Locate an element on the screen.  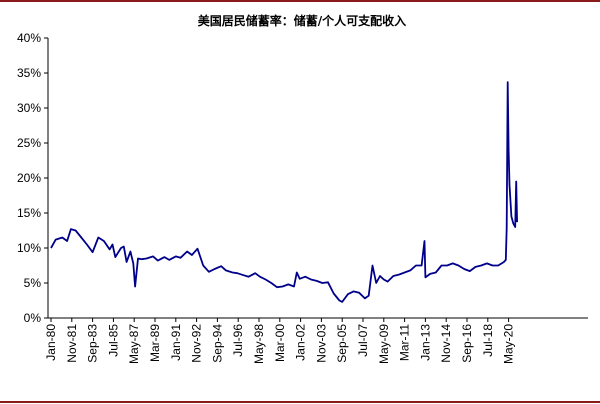
x-tick-label: Nov-14 is located at coordinates (446, 343).